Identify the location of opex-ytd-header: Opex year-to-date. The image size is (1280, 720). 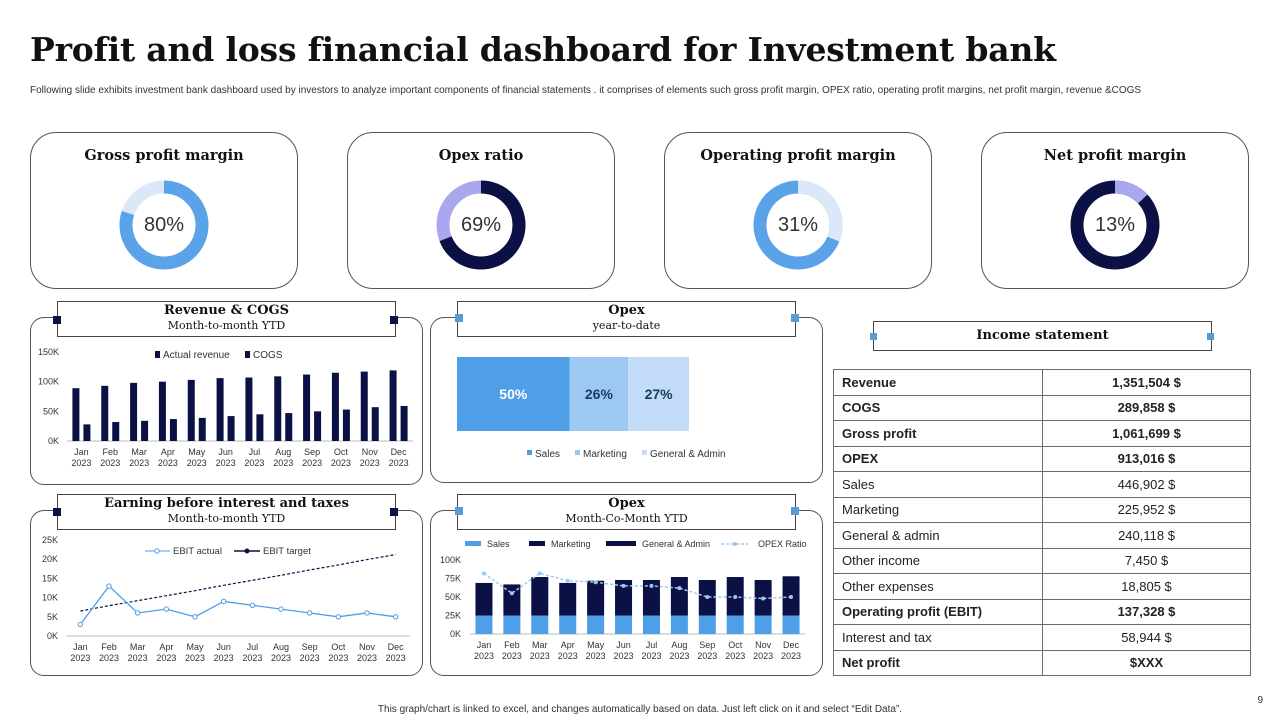
(626, 319).